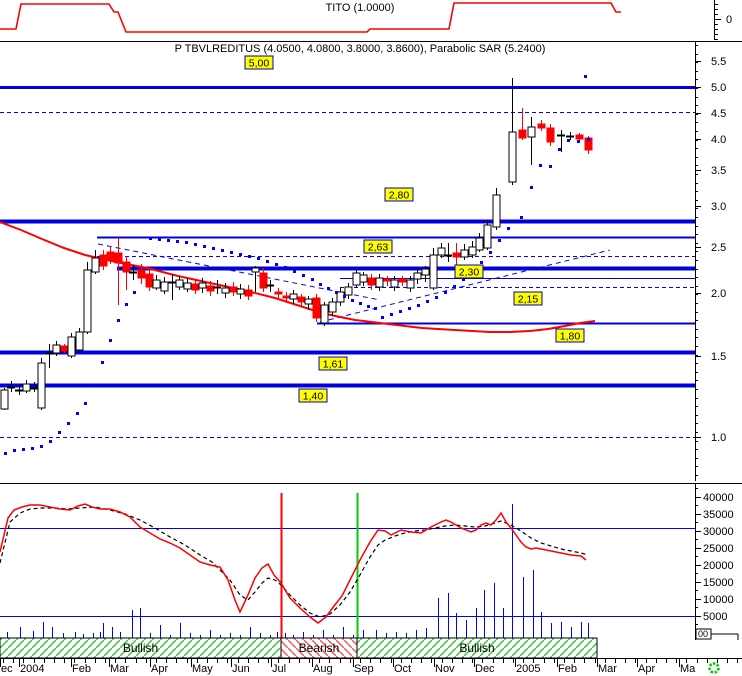 This screenshot has width=742, height=676. Describe the element at coordinates (360, 8) in the screenshot. I see `tito-panel-title: TITO (1.0000)` at that location.